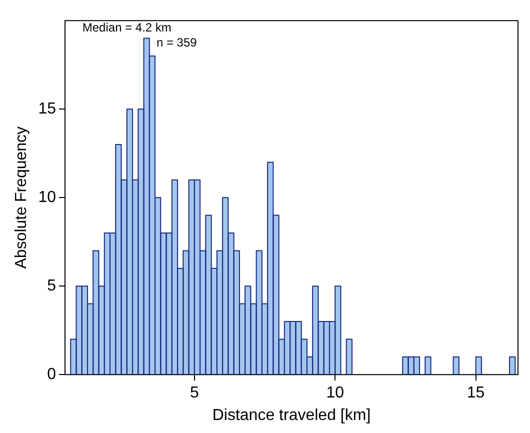 The width and height of the screenshot is (530, 433). Describe the element at coordinates (475, 393) in the screenshot. I see `x-tick-label: 15` at that location.